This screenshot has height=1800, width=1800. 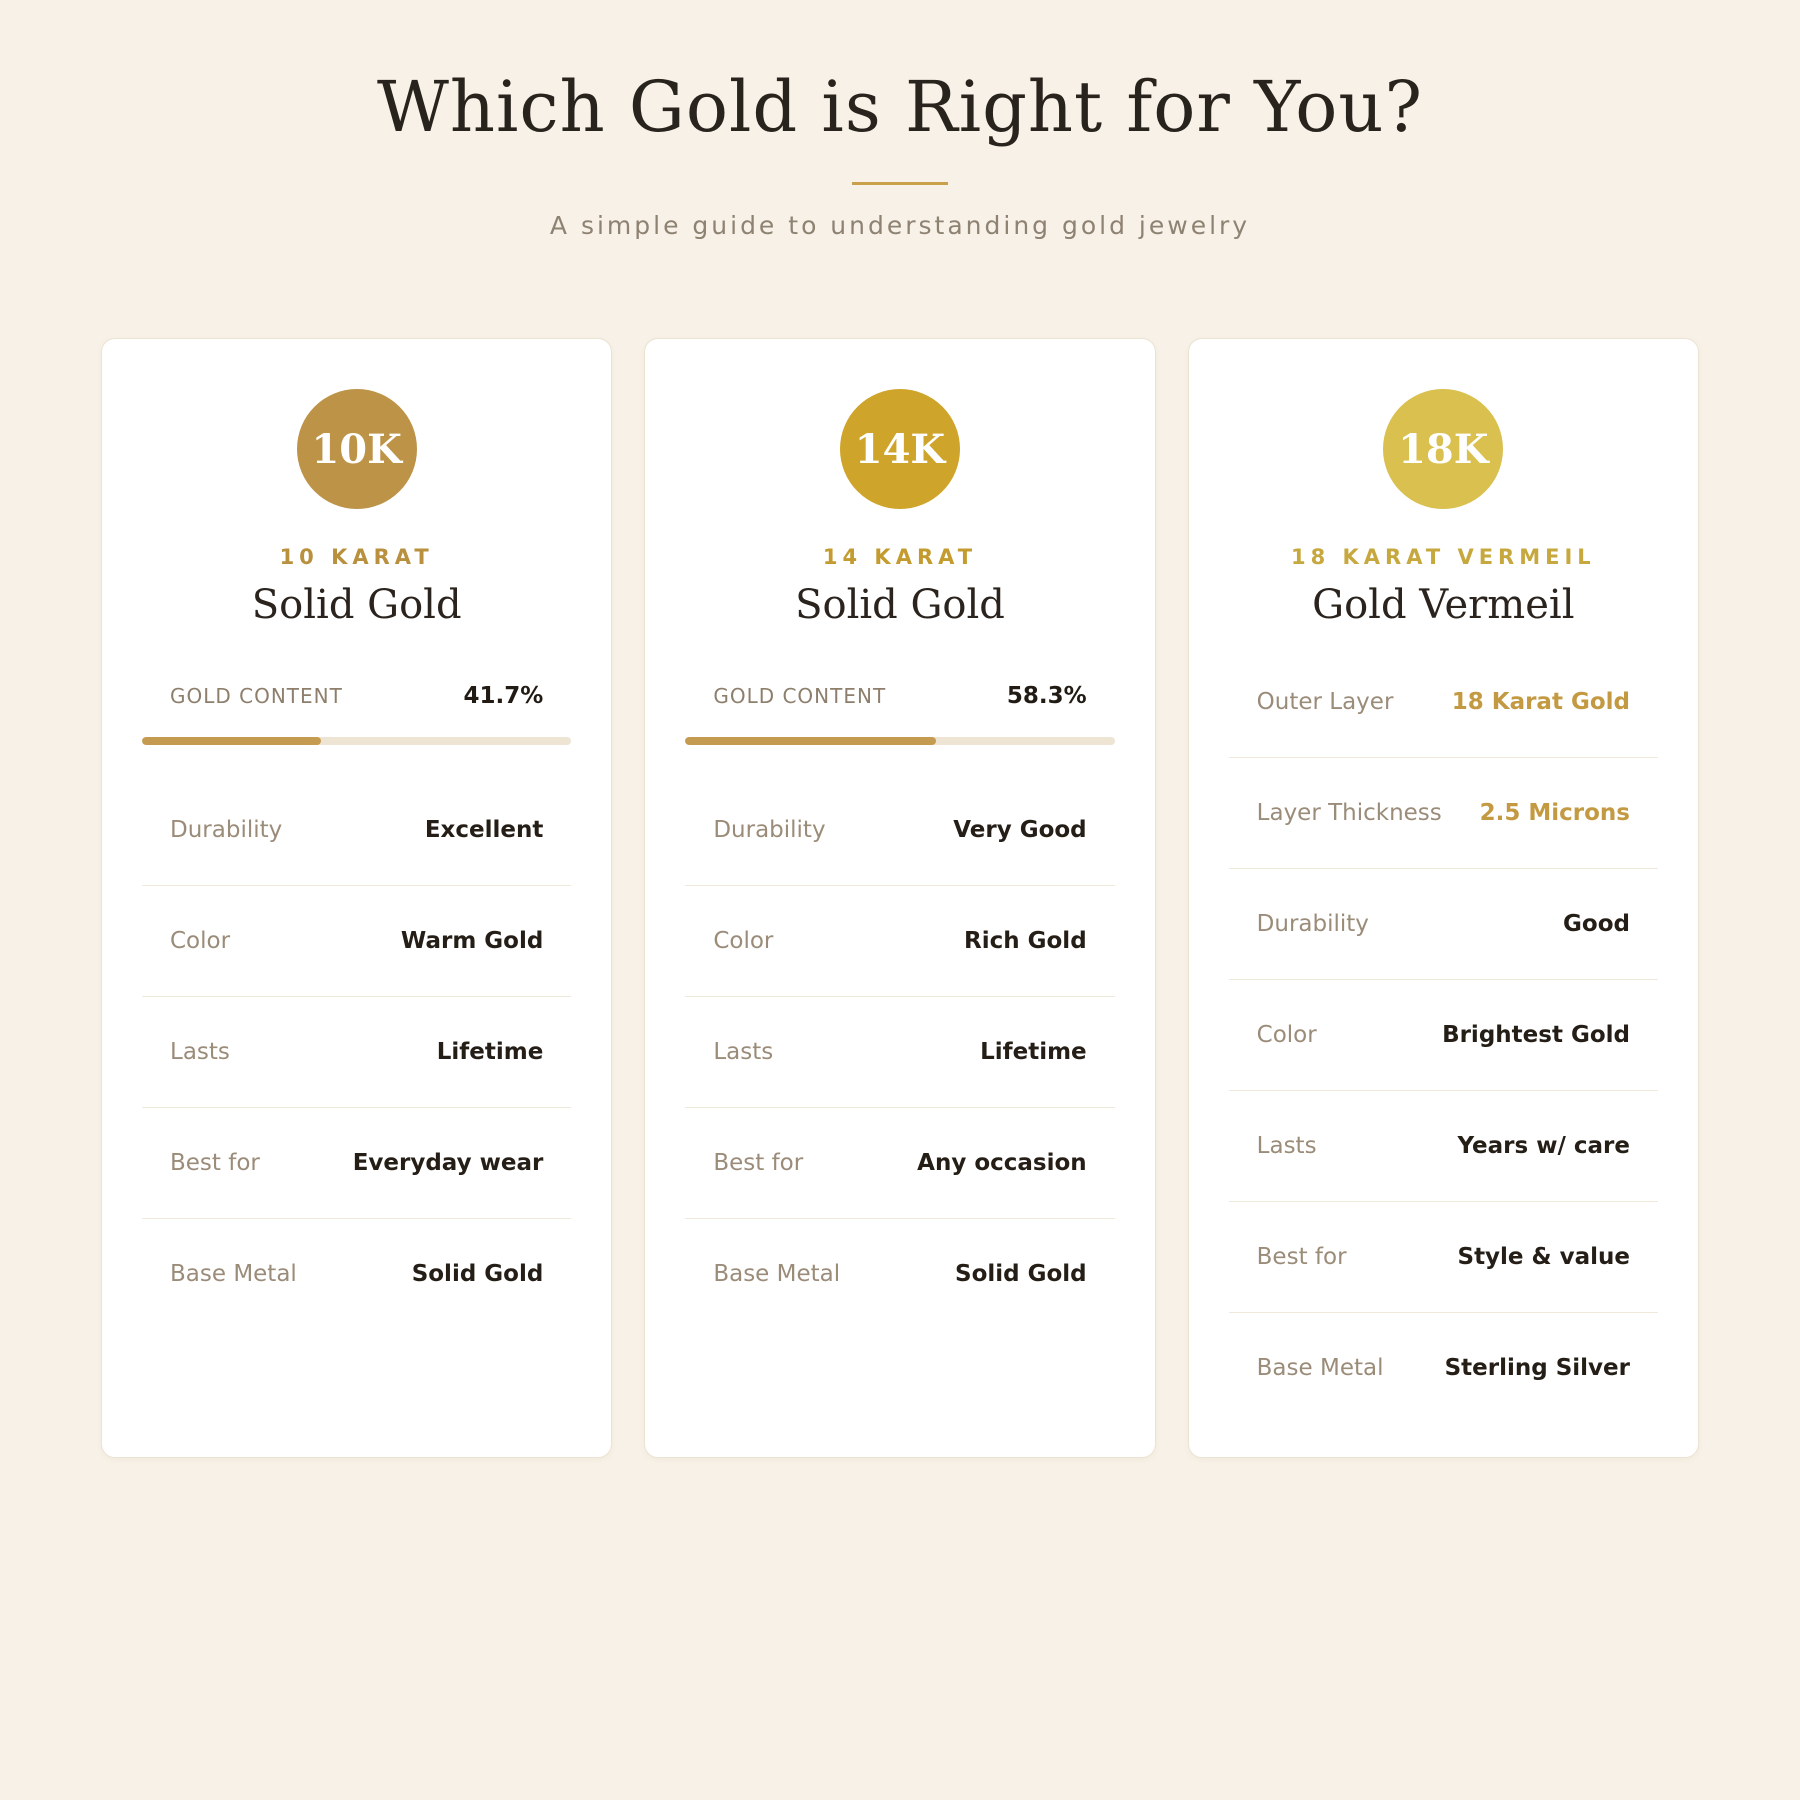 What do you see at coordinates (1443, 812) in the screenshot?
I see `spec-row: Layer Thickness 2.5 Microns` at bounding box center [1443, 812].